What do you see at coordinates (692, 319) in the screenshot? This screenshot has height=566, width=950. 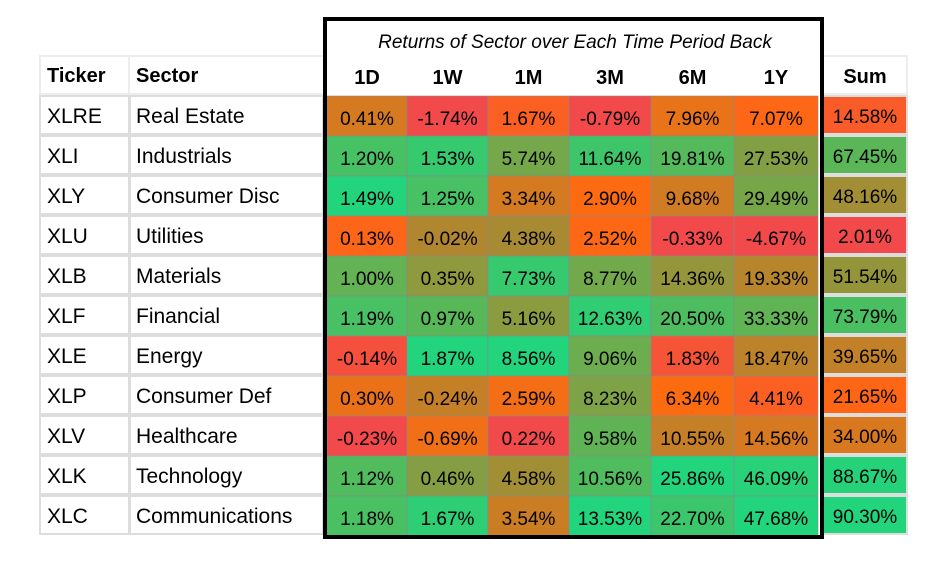 I see `heat-cell-value: 20.50%` at bounding box center [692, 319].